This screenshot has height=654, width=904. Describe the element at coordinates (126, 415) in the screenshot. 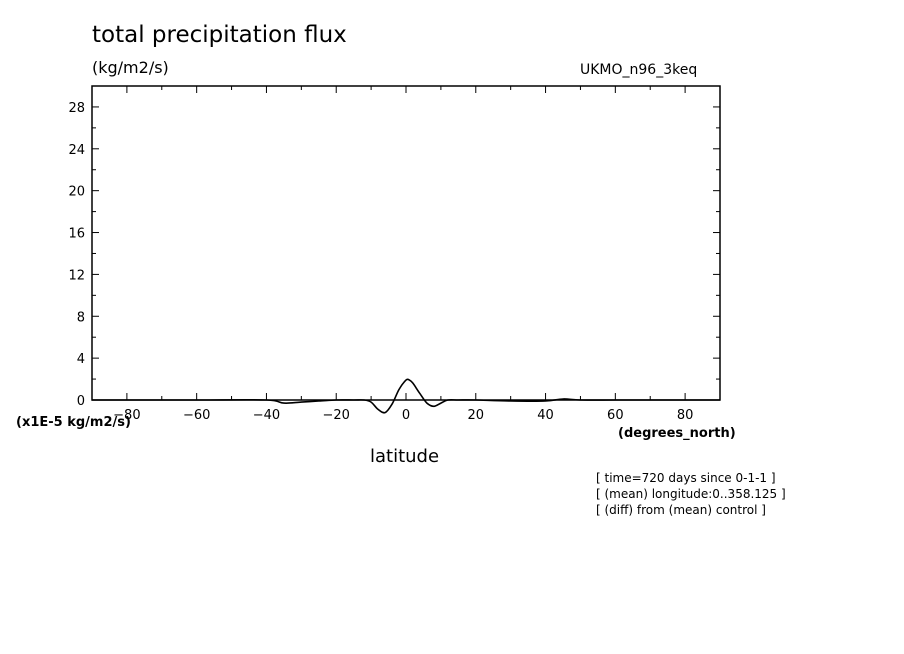

I see `x-tick-label: −80` at that location.